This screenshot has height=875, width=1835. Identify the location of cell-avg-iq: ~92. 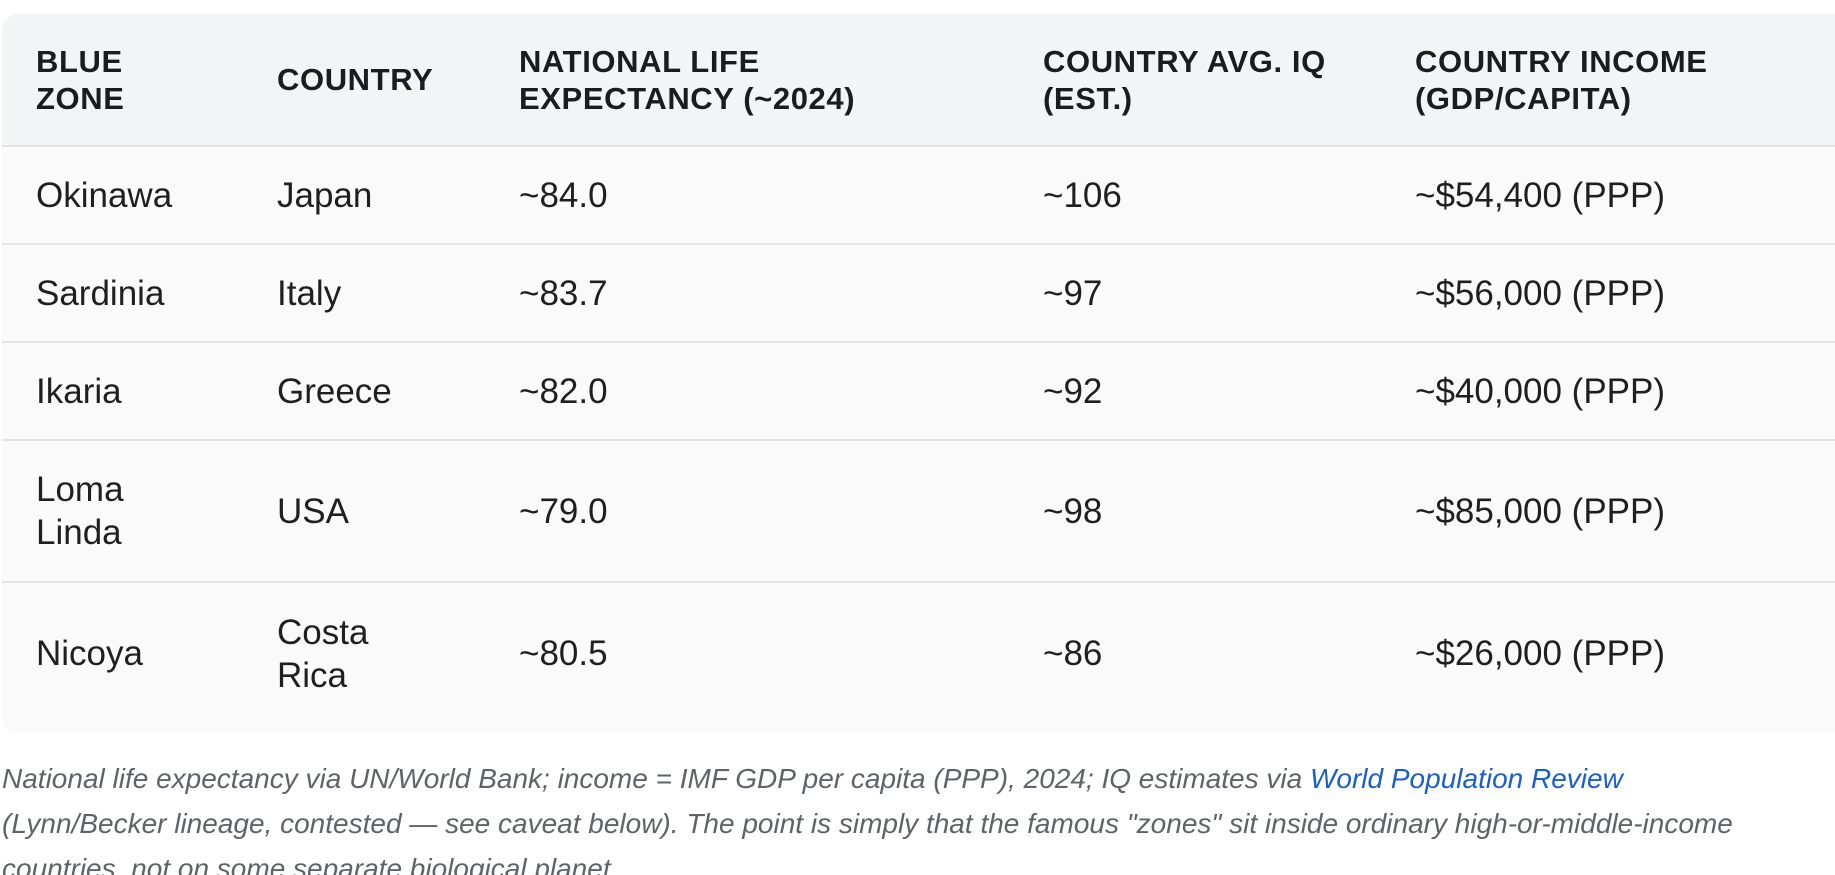
(1195, 391).